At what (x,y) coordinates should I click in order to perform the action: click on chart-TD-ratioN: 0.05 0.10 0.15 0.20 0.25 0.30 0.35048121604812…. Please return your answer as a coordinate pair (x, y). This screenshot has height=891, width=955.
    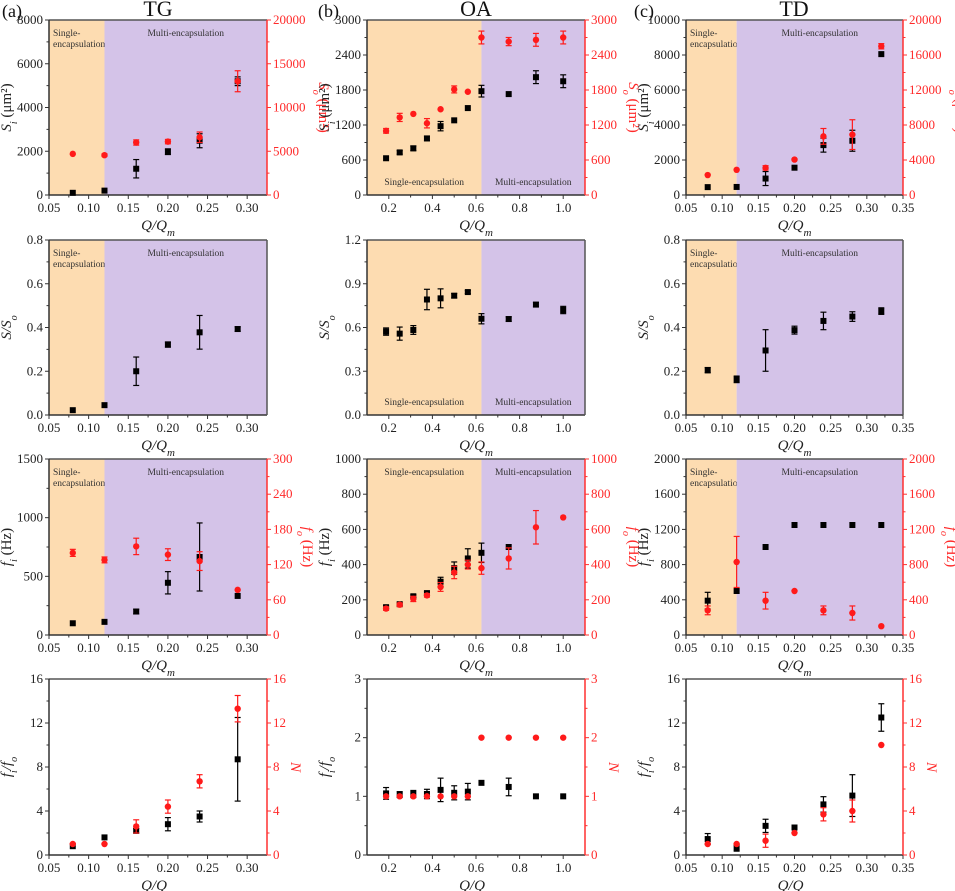
    Looking at the image, I should click on (787, 781).